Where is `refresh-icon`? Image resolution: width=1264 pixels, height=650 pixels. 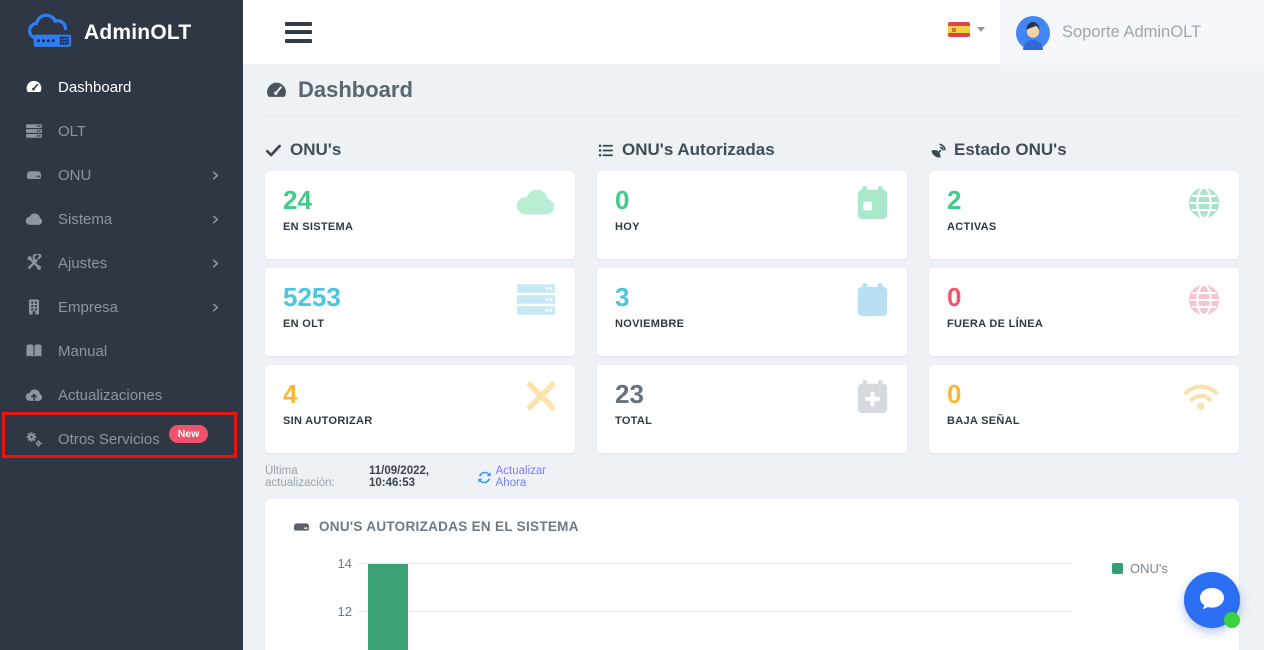 refresh-icon is located at coordinates (484, 477).